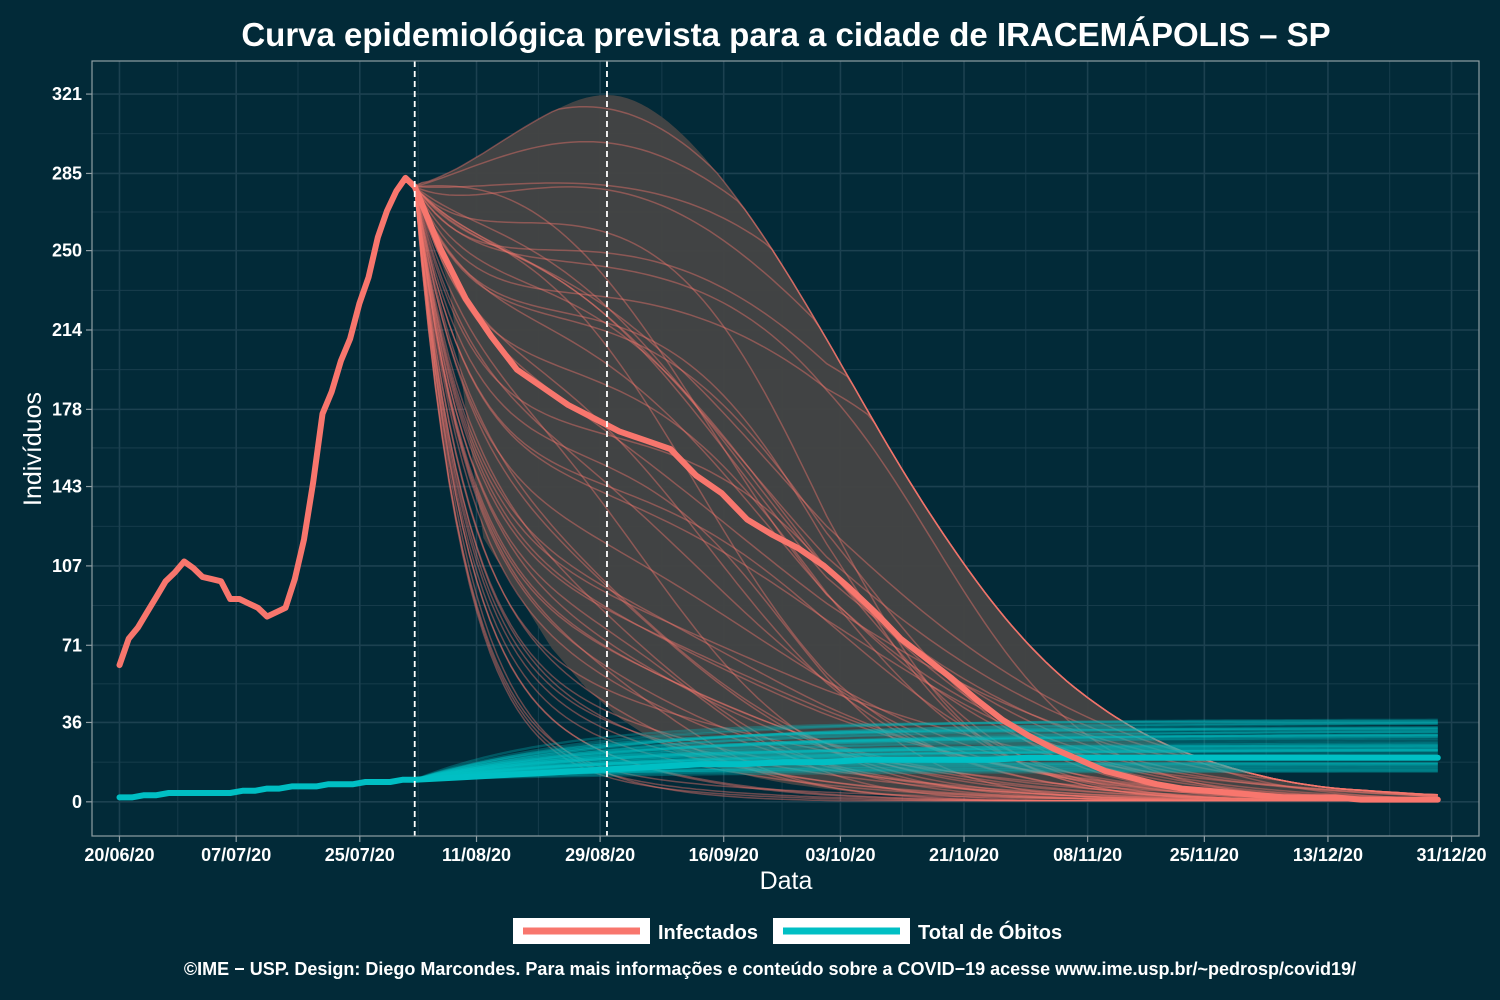 This screenshot has height=1000, width=1500. What do you see at coordinates (33, 449) in the screenshot?
I see `y-axis-title: Indivíduos` at bounding box center [33, 449].